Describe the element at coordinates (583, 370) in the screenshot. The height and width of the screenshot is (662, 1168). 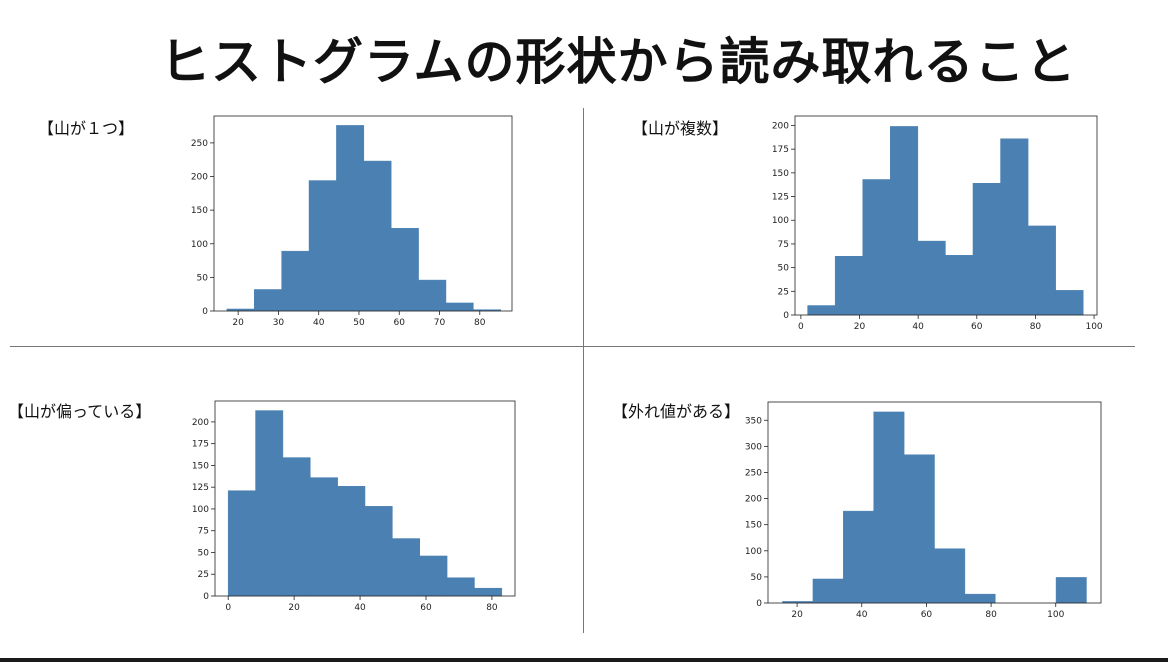
I see `vertical-divider` at that location.